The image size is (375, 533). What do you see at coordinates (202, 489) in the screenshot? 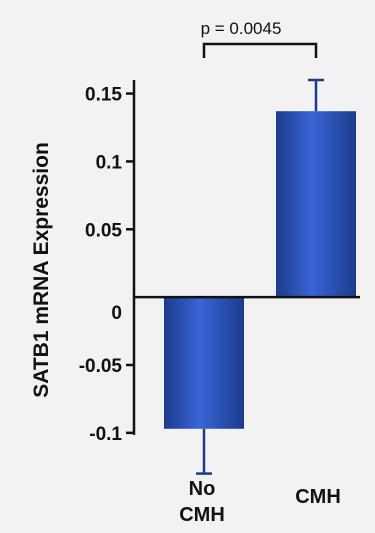
I see `category-label: No` at bounding box center [202, 489].